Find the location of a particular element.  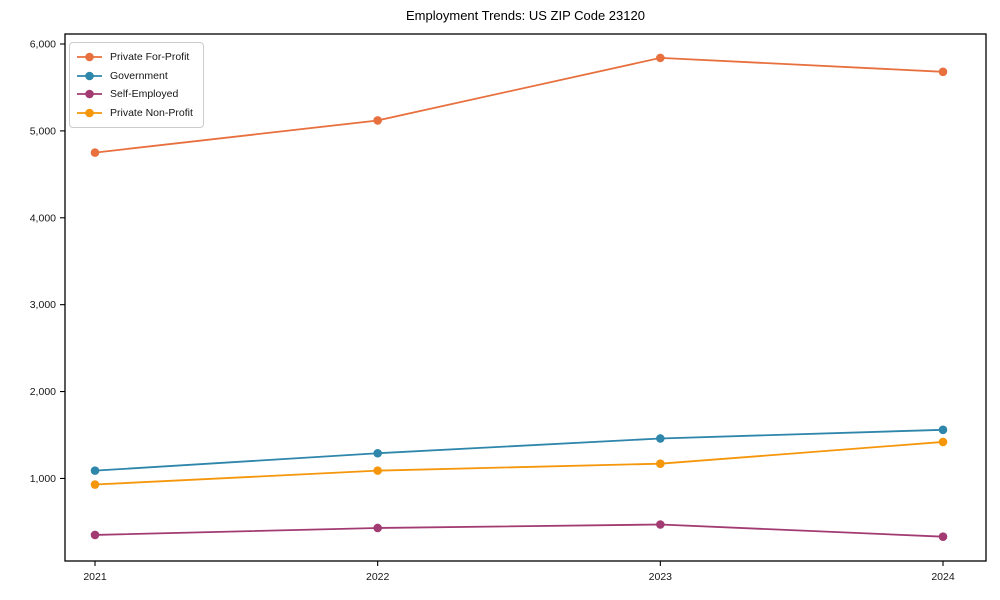

series-line-private-for-profit is located at coordinates (519, 105).